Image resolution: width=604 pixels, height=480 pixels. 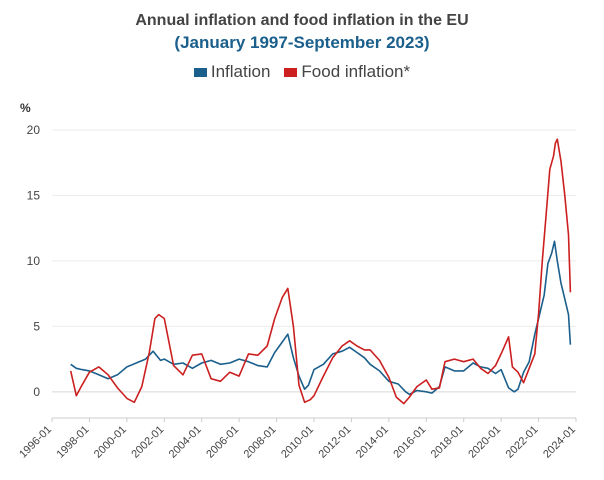 I want to click on y-tick-label-2: 10, so click(x=34, y=261).